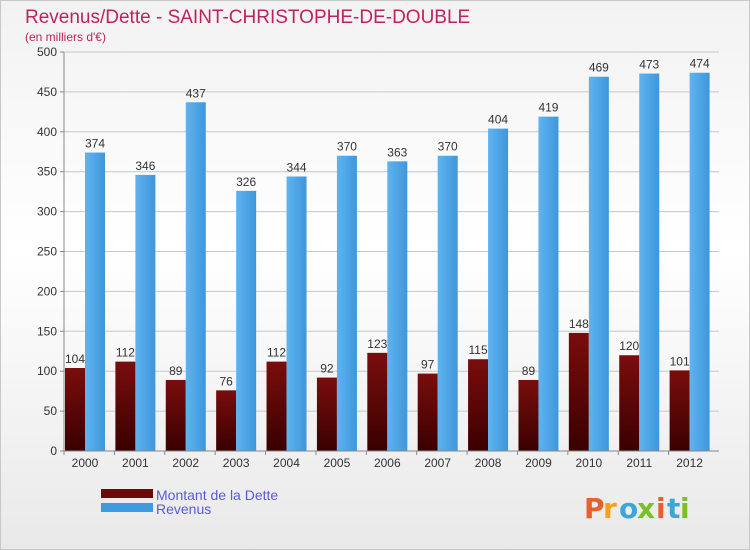 The image size is (750, 550). Describe the element at coordinates (646, 508) in the screenshot. I see `logo-letter: x` at that location.